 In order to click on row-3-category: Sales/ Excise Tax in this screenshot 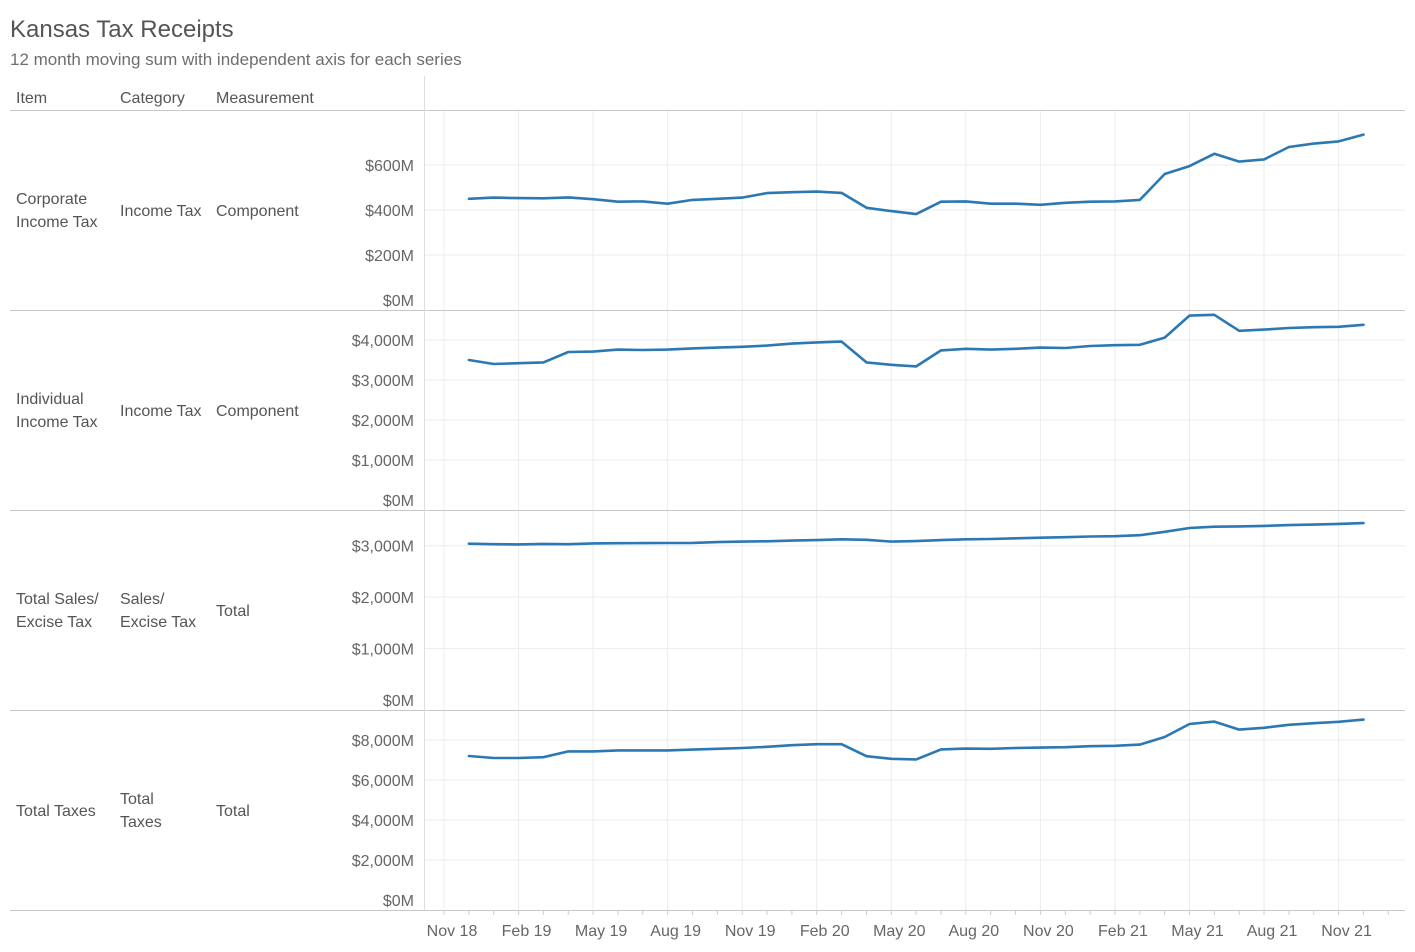, I will do `click(158, 611)`.